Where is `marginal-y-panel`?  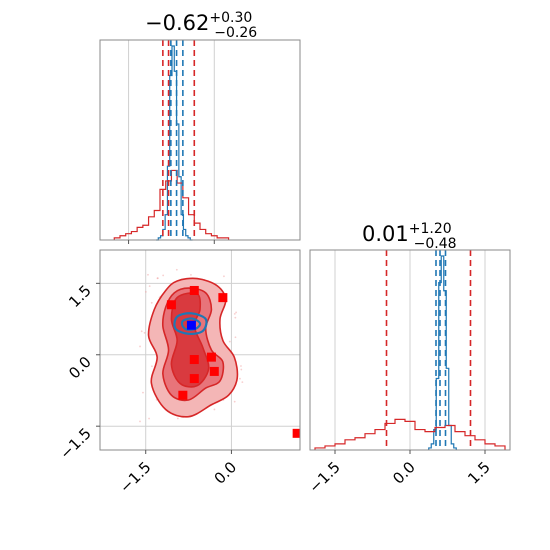 marginal-y-panel is located at coordinates (410, 350).